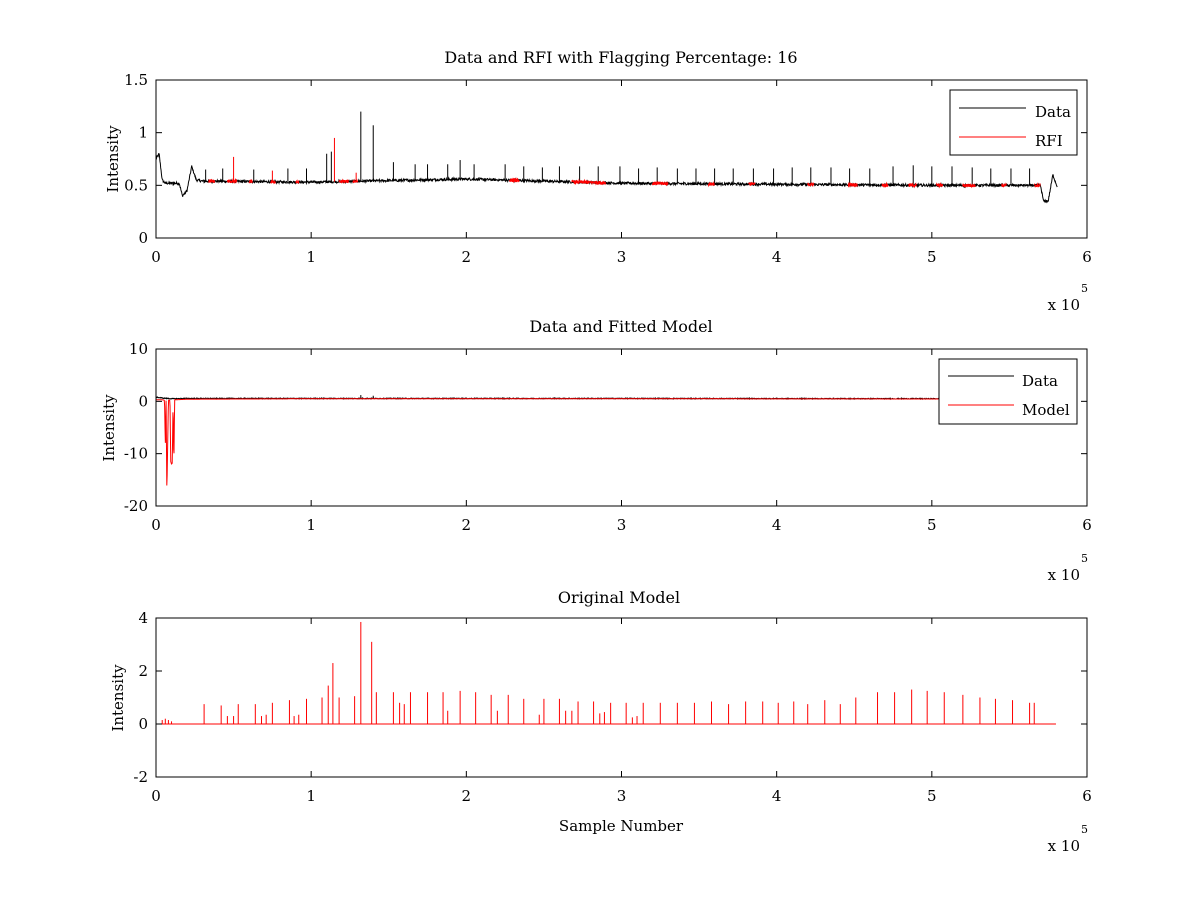  Describe the element at coordinates (1046, 410) in the screenshot. I see `legend-label-model: Model` at that location.